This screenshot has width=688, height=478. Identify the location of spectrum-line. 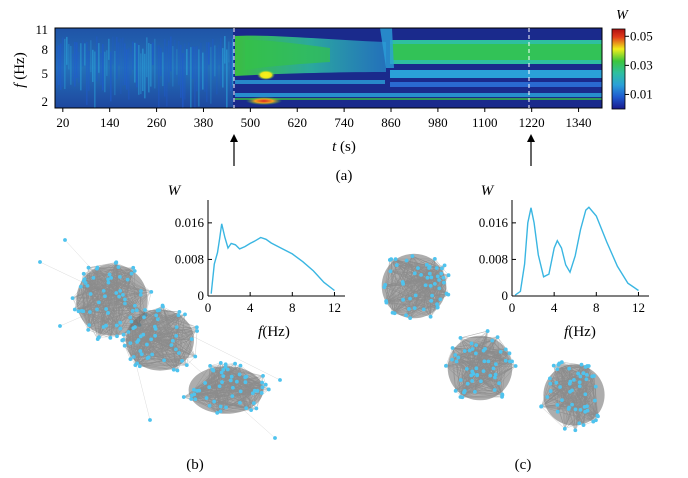
(272, 258).